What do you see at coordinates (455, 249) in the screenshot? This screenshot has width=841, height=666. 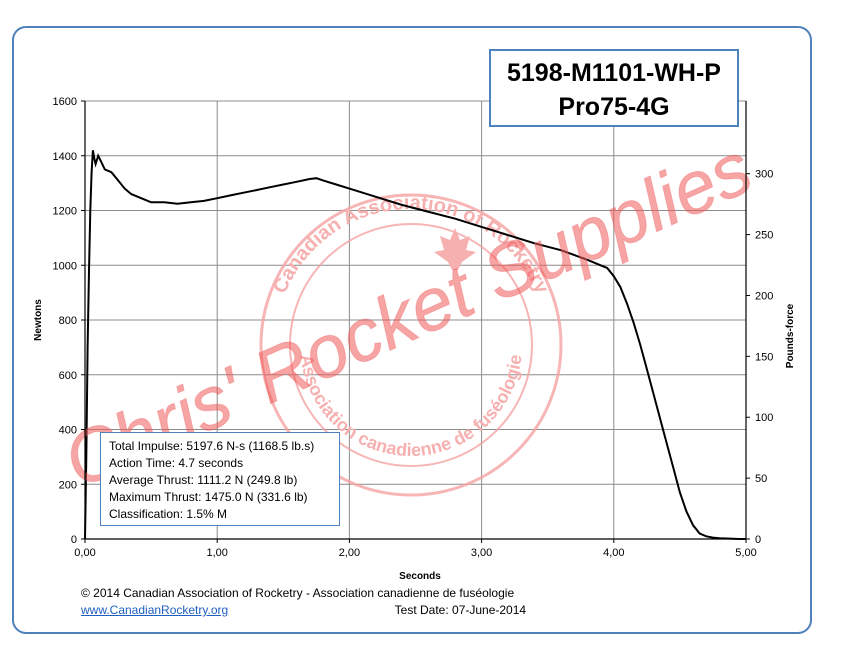 I see `maple-leaf-icon` at bounding box center [455, 249].